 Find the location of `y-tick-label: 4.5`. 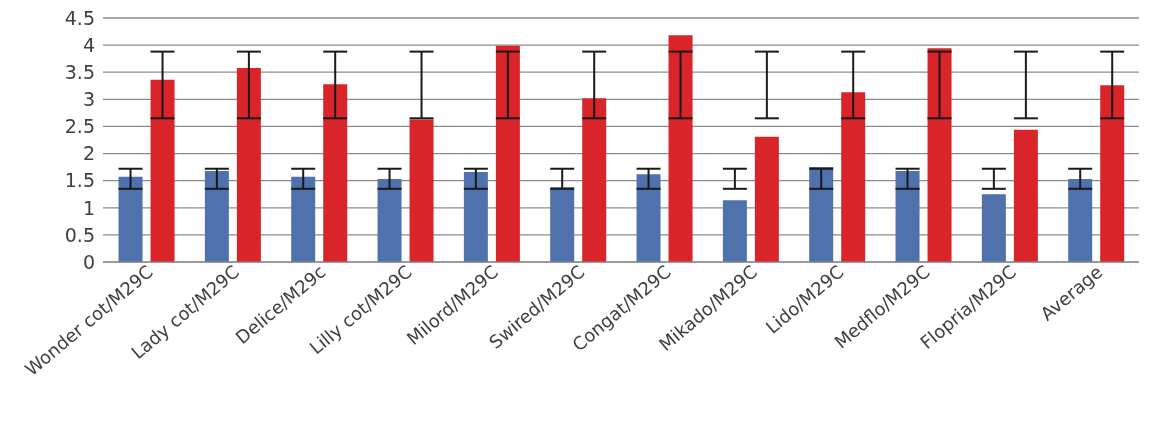

y-tick-label: 4.5 is located at coordinates (79, 17).